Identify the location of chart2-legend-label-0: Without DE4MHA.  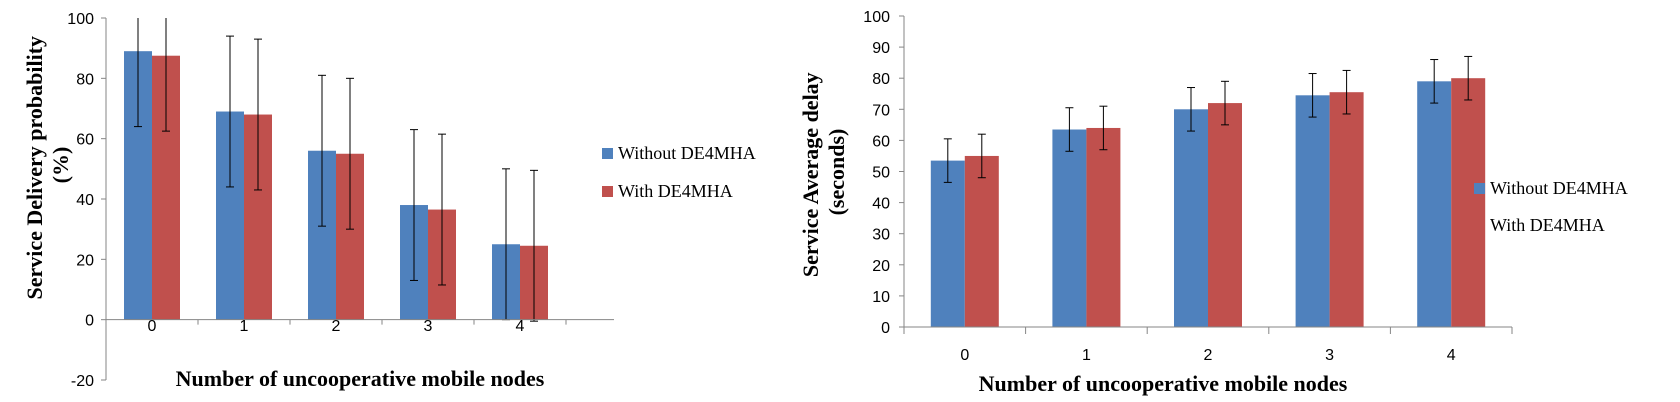
(1559, 188).